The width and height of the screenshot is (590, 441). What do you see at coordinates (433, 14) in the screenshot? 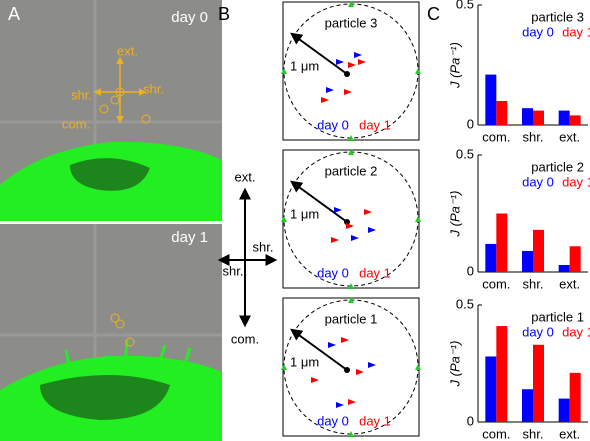
I see `panel-label: C` at bounding box center [433, 14].